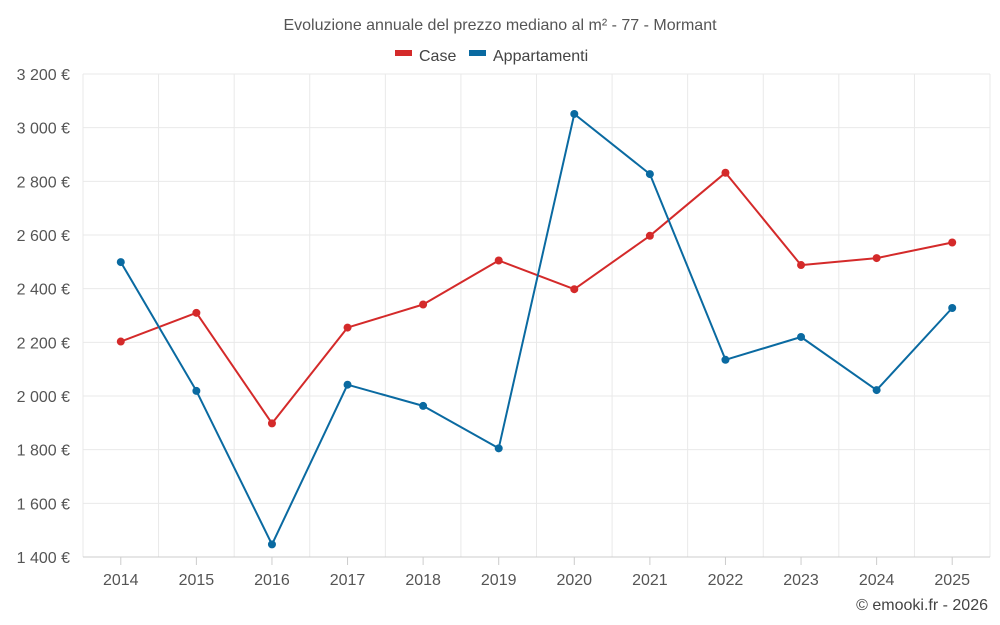 This screenshot has width=1000, height=625. Describe the element at coordinates (43, 236) in the screenshot. I see `y-tick-label: 2 600 €` at that location.